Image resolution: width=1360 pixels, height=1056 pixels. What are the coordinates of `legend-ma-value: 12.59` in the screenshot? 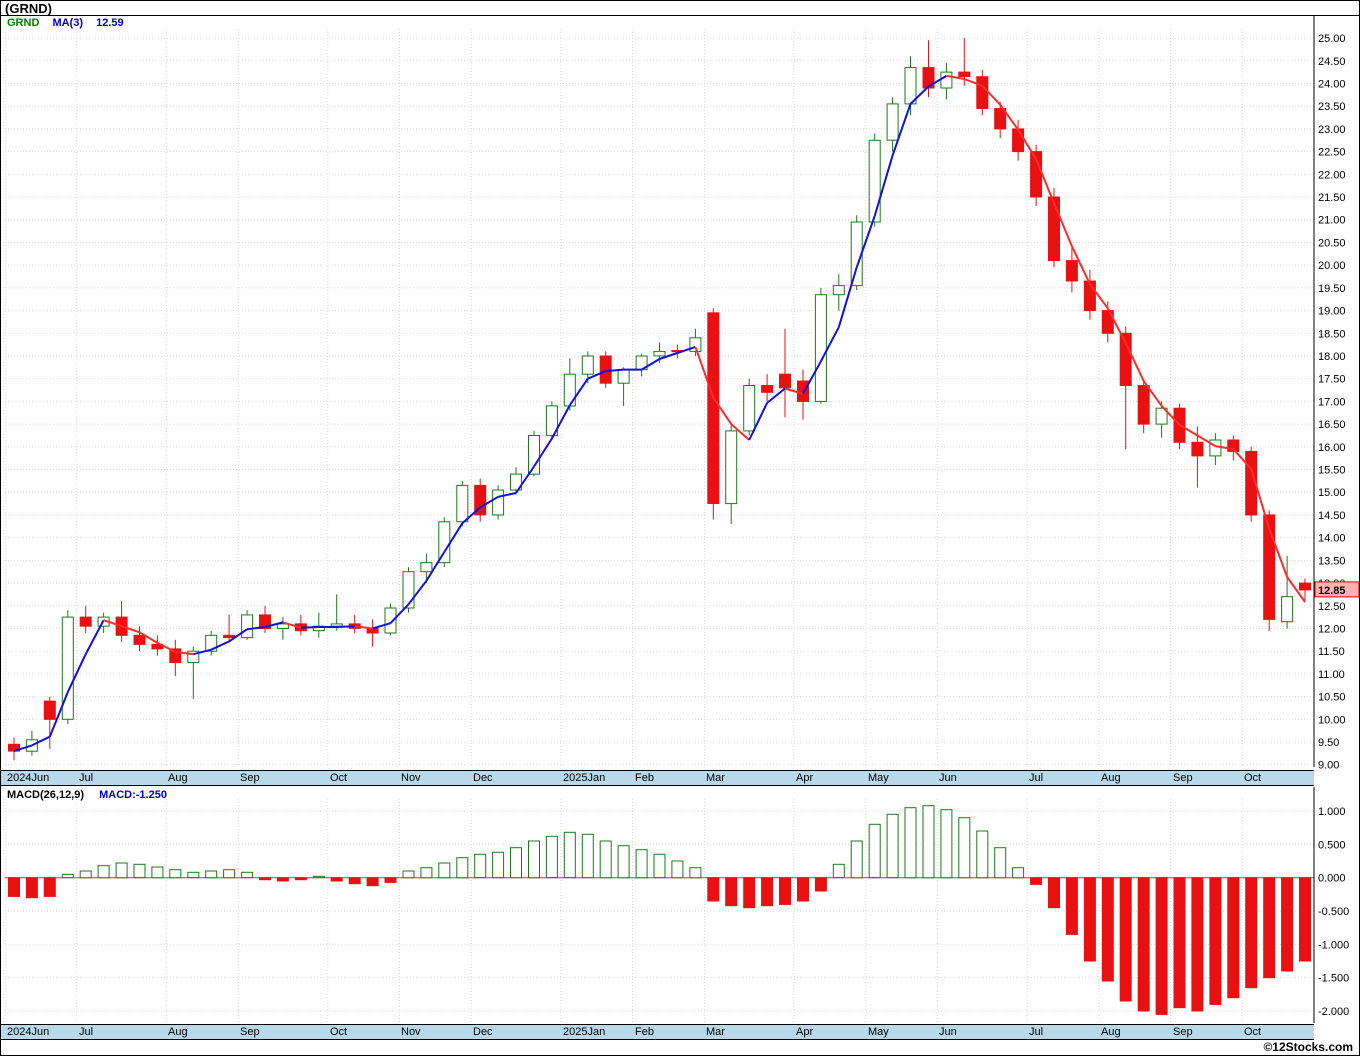 It's located at (110, 23).